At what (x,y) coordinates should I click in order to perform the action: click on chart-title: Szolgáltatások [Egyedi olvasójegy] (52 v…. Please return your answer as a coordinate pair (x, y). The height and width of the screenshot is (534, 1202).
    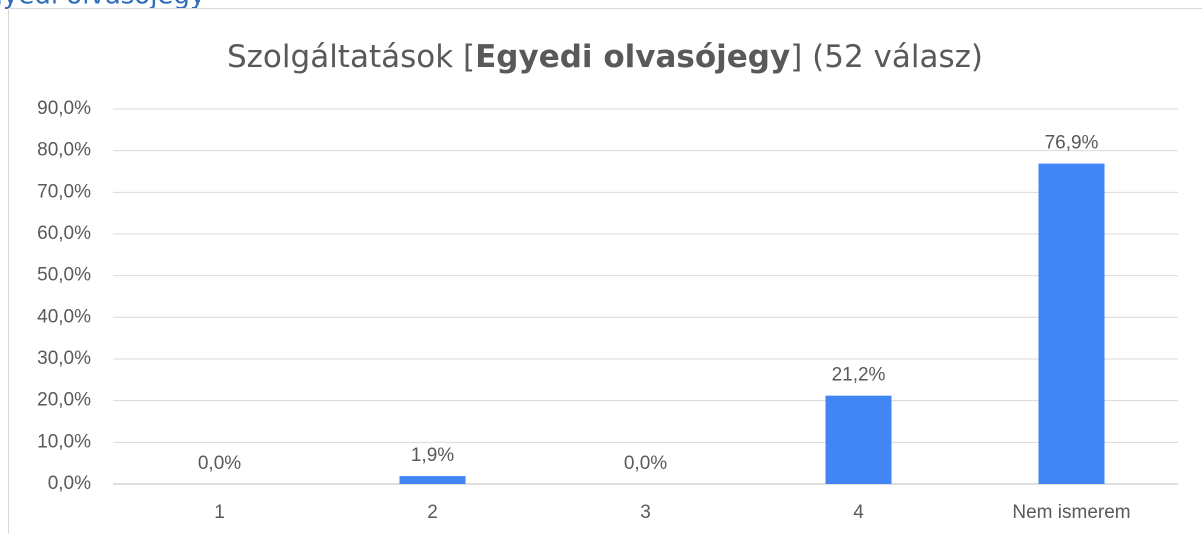
    Looking at the image, I should click on (605, 57).